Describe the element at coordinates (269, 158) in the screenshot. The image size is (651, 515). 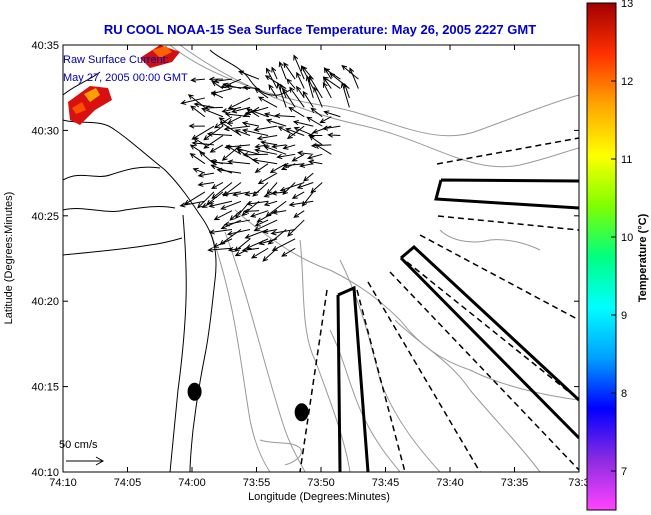
I see `current-vectors` at that location.